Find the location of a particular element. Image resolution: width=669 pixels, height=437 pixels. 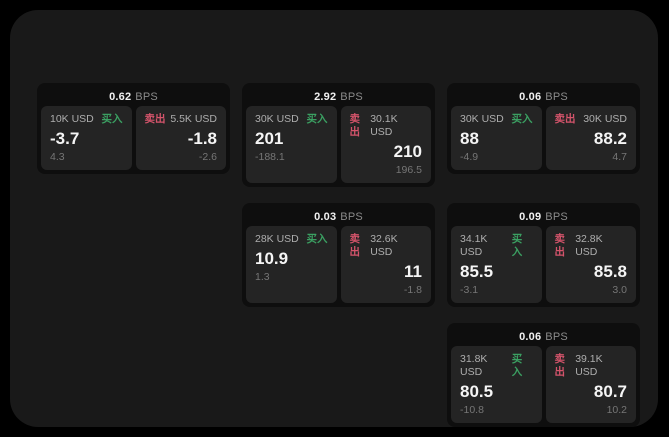

sell-sub-value: -2.6 is located at coordinates (207, 157).